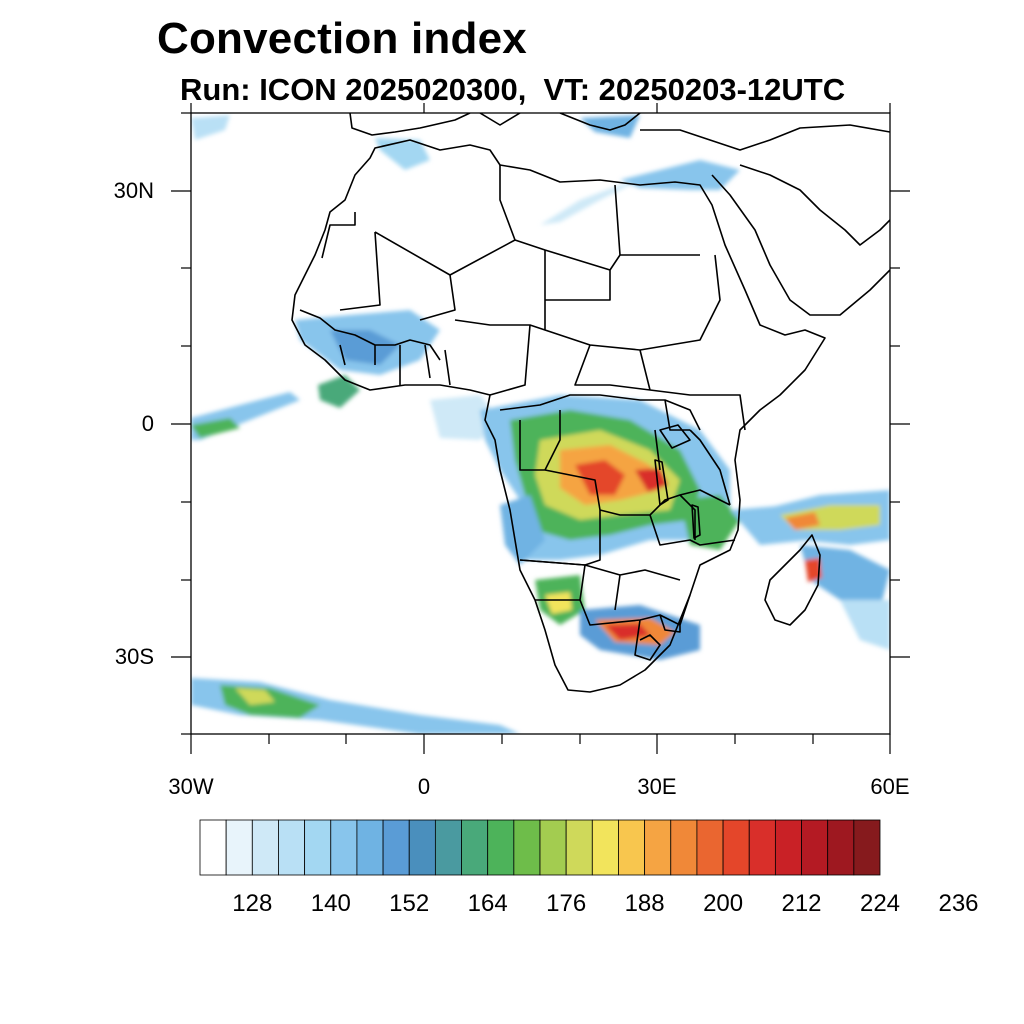 The image size is (1024, 1024). I want to click on colorbar-label: 200, so click(723, 903).